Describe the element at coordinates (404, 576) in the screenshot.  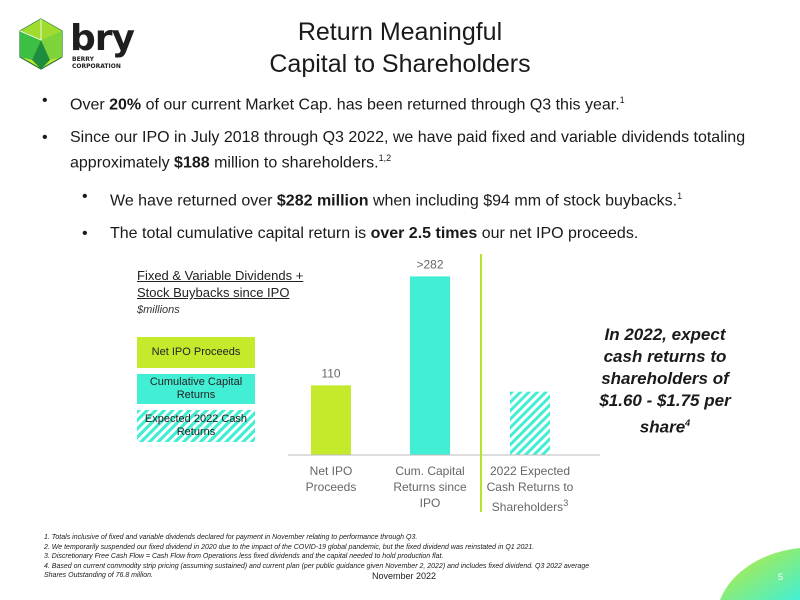
I see `footer-date: November 2022` at that location.